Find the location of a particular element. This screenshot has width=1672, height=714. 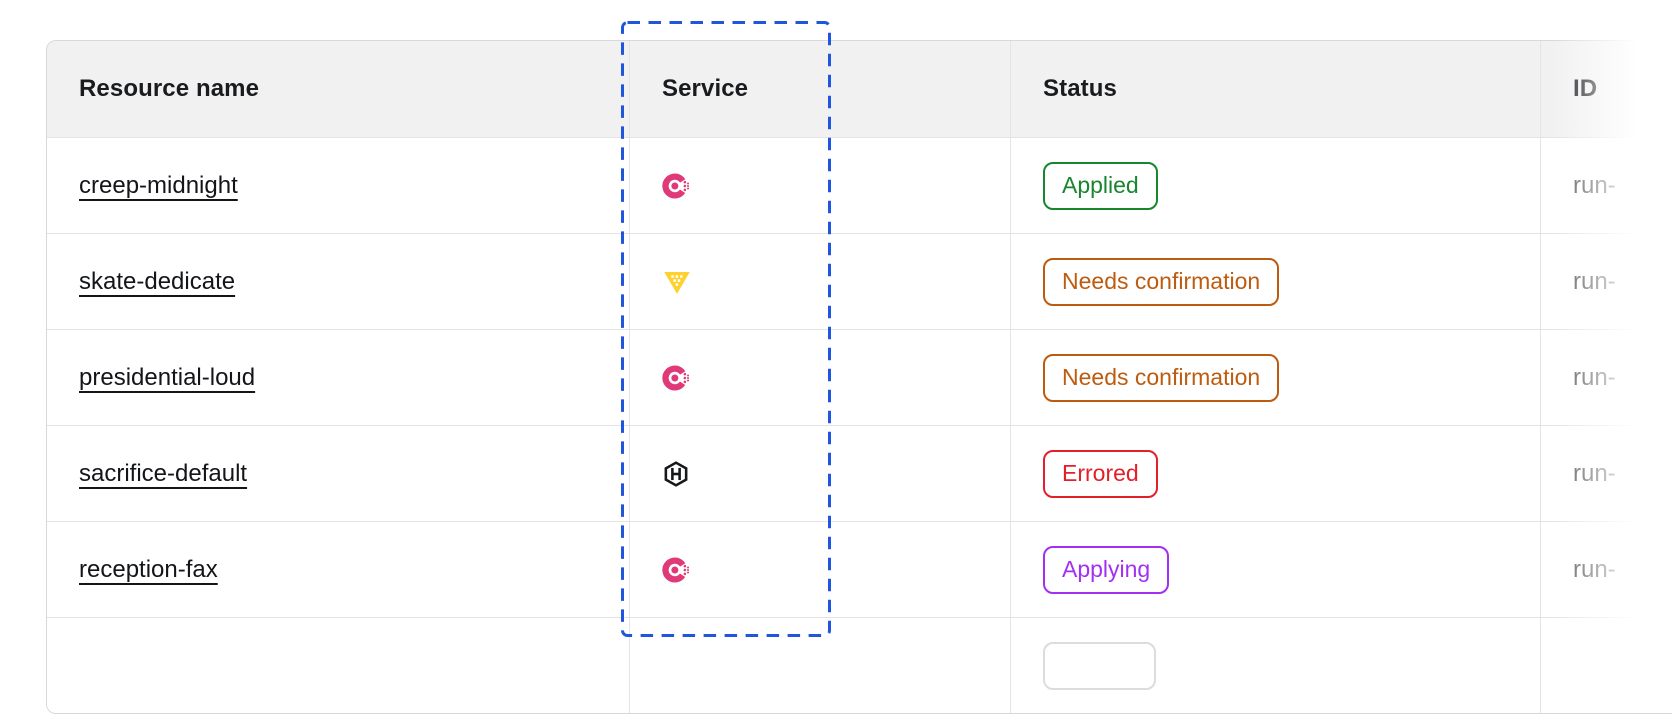

resource-link: presidential-loud is located at coordinates (167, 377).